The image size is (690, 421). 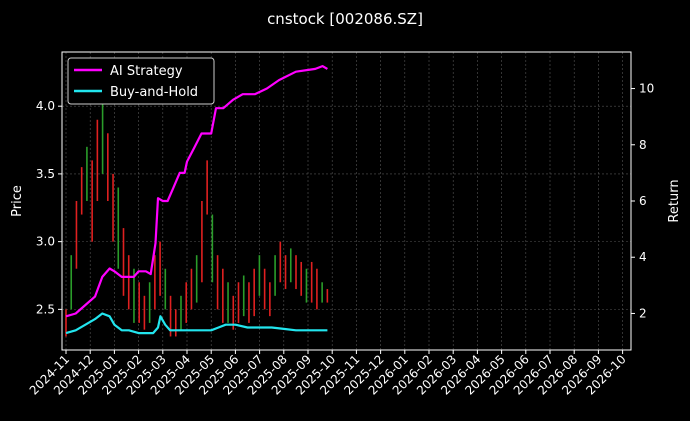 I want to click on y2-tick-label: 10, so click(x=646, y=89).